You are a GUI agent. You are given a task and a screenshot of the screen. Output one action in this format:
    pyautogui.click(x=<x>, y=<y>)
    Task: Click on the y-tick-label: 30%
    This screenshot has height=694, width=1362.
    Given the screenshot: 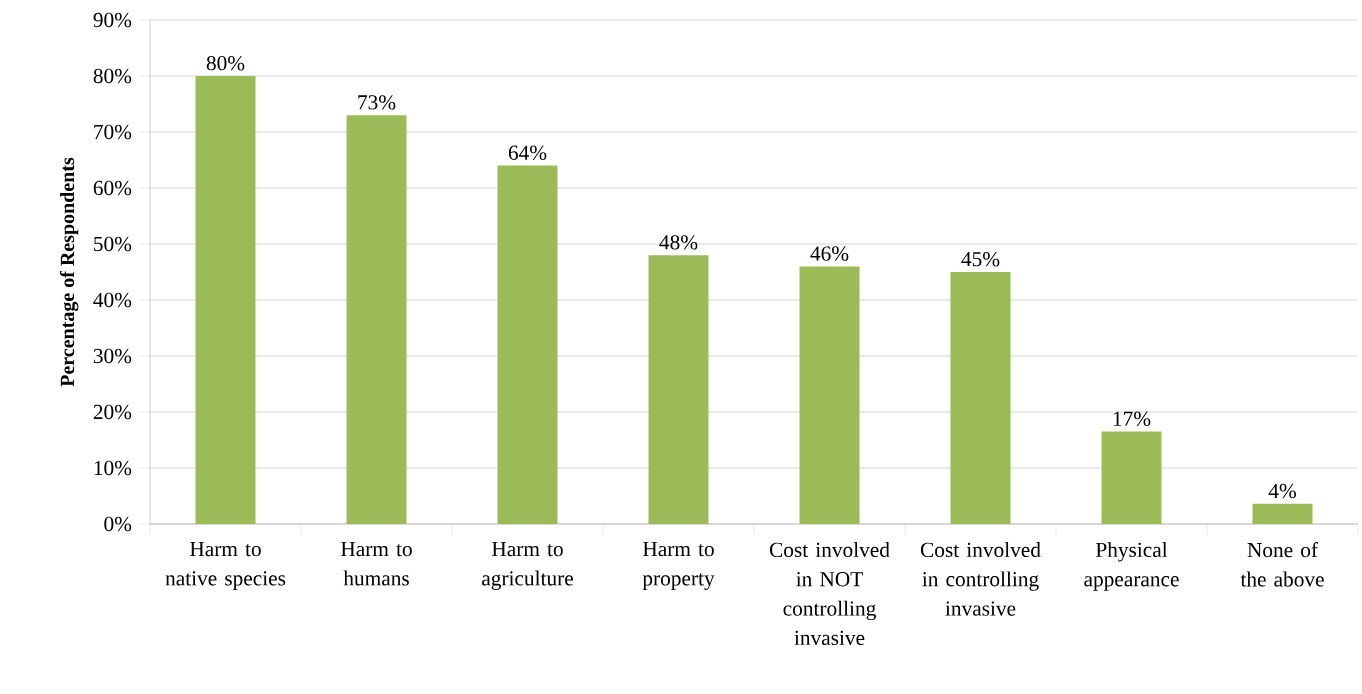 What is the action you would take?
    pyautogui.click(x=112, y=356)
    